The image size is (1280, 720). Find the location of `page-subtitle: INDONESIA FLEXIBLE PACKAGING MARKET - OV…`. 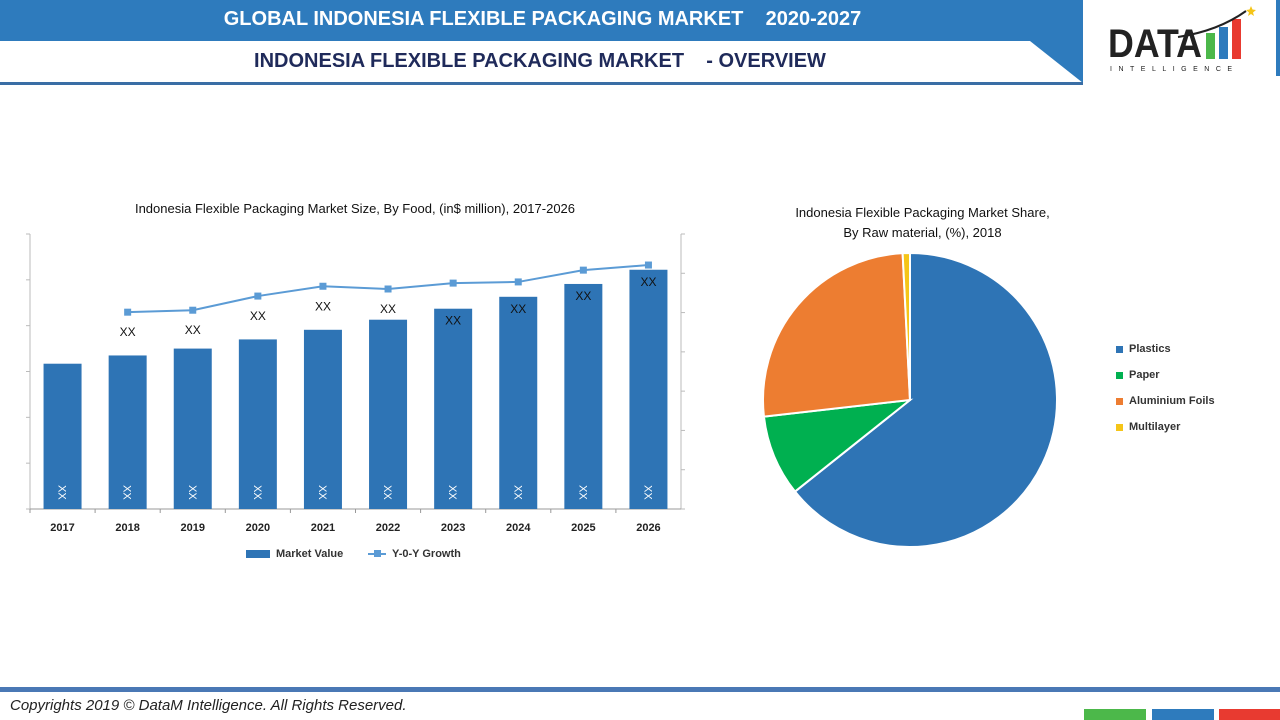

page-subtitle: INDONESIA FLEXIBLE PACKAGING MARKET - OV… is located at coordinates (540, 61).